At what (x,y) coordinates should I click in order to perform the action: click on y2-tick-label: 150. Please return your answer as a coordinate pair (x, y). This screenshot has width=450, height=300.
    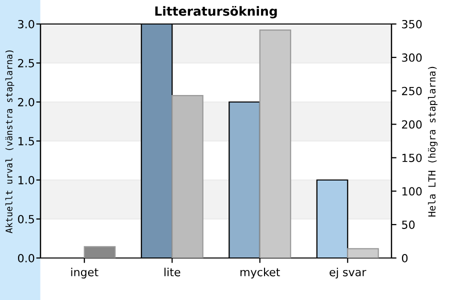
    Looking at the image, I should click on (412, 158).